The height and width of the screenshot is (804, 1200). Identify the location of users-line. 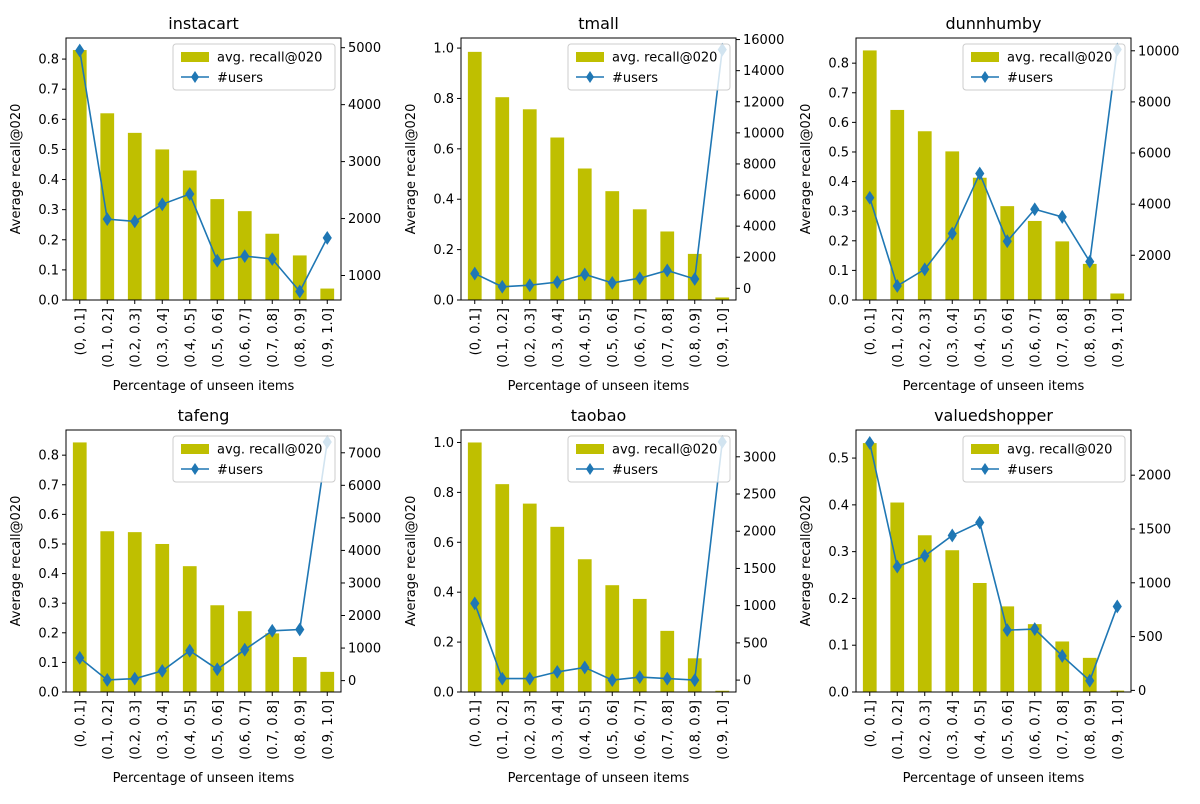
(993, 168).